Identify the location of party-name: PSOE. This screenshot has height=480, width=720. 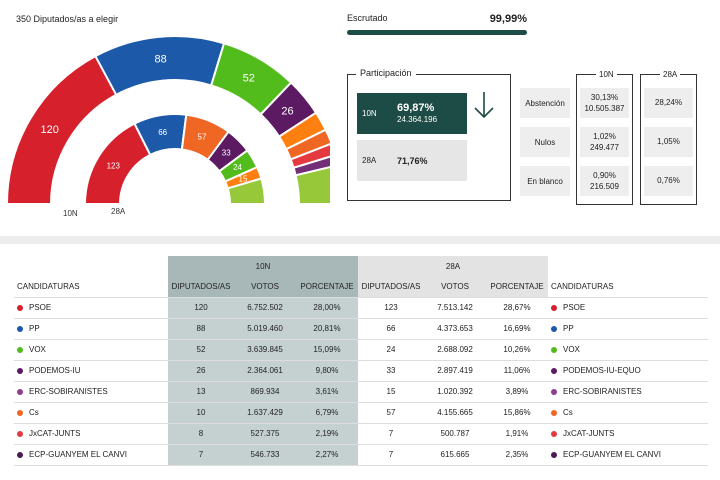
(40, 307).